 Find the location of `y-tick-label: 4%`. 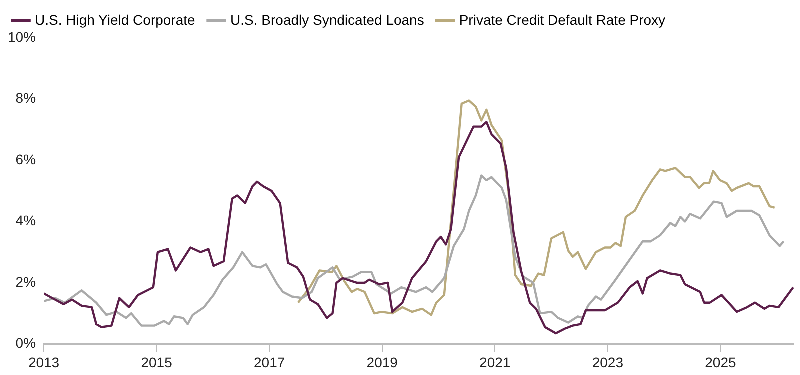

y-tick-label: 4% is located at coordinates (26, 220).